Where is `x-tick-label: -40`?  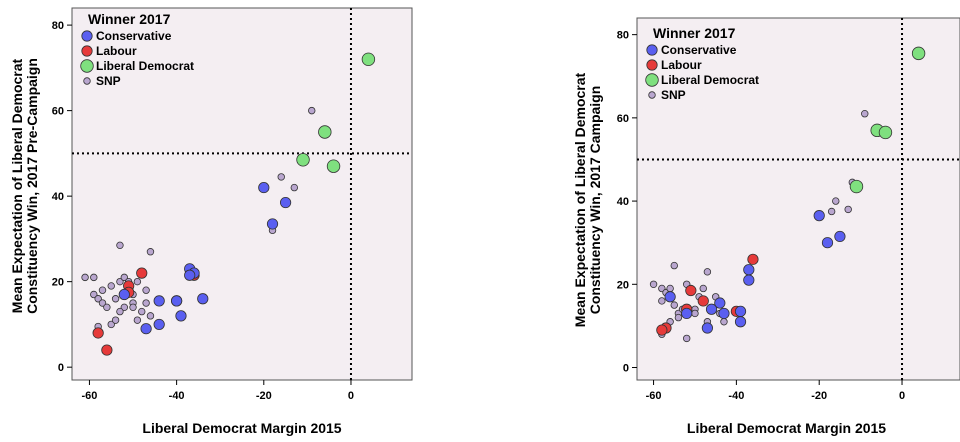
x-tick-label: -40 is located at coordinates (736, 396).